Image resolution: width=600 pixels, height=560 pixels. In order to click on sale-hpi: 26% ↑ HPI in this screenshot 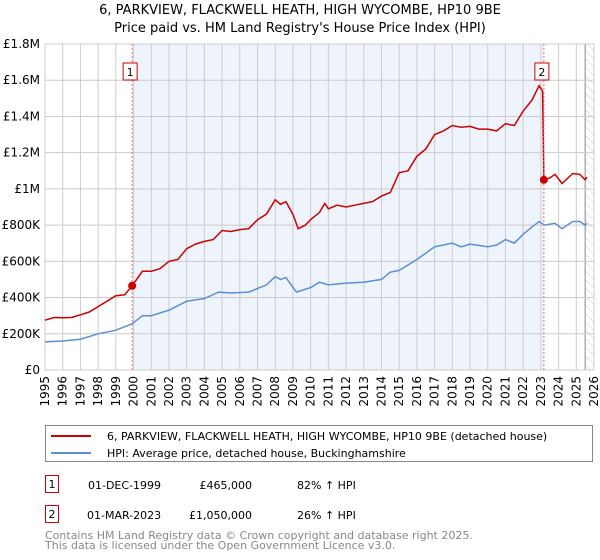, I will do `click(326, 515)`.